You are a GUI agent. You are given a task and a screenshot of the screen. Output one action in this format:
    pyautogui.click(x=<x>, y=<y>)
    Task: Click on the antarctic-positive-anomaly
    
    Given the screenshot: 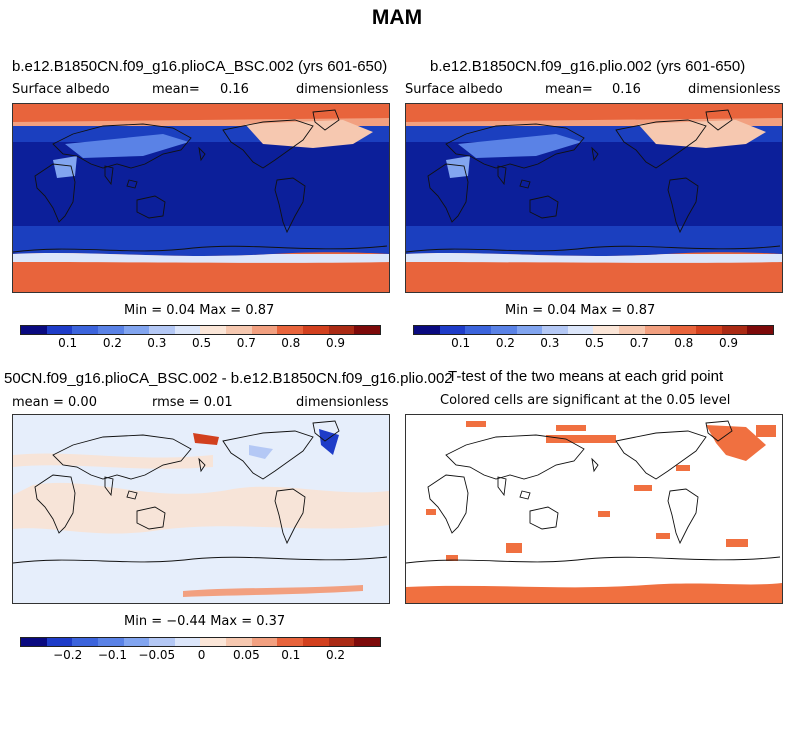 What is the action you would take?
    pyautogui.click(x=273, y=591)
    